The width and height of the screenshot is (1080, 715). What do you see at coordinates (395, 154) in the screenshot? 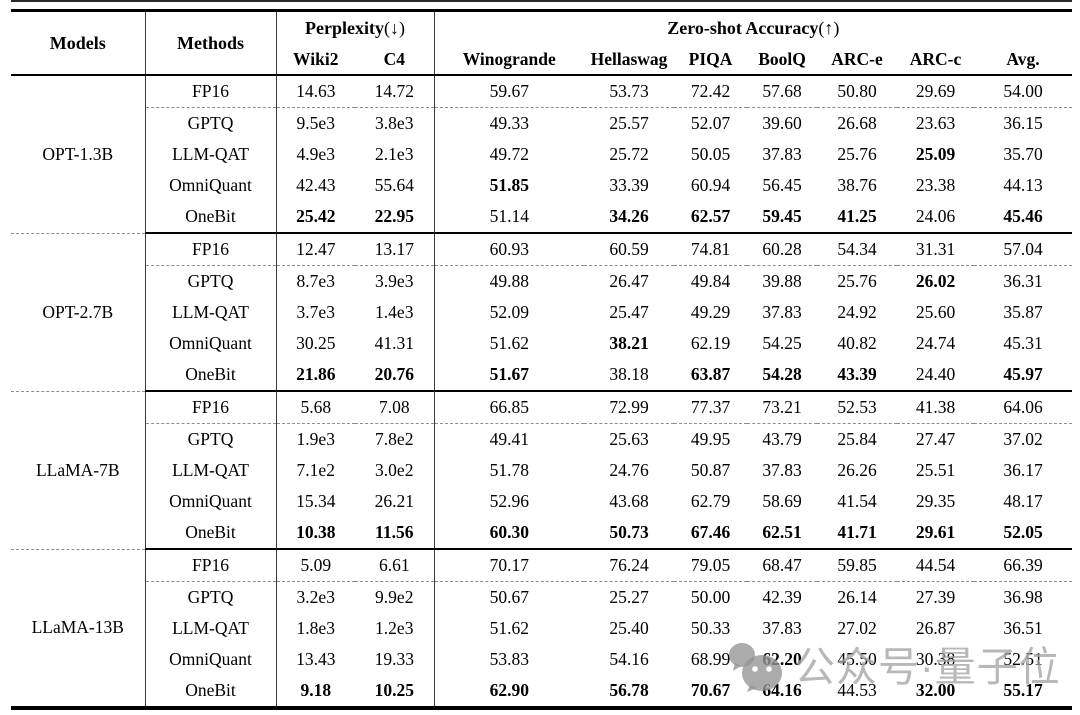
I see `value-cell: 2.1e3` at bounding box center [395, 154].